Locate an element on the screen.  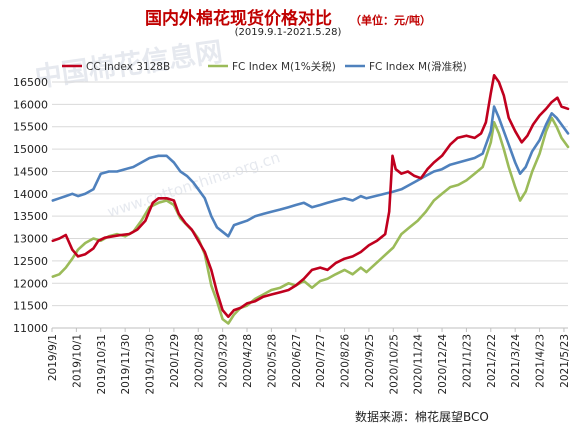
y-tick-label: 15000 is located at coordinates (30, 149).